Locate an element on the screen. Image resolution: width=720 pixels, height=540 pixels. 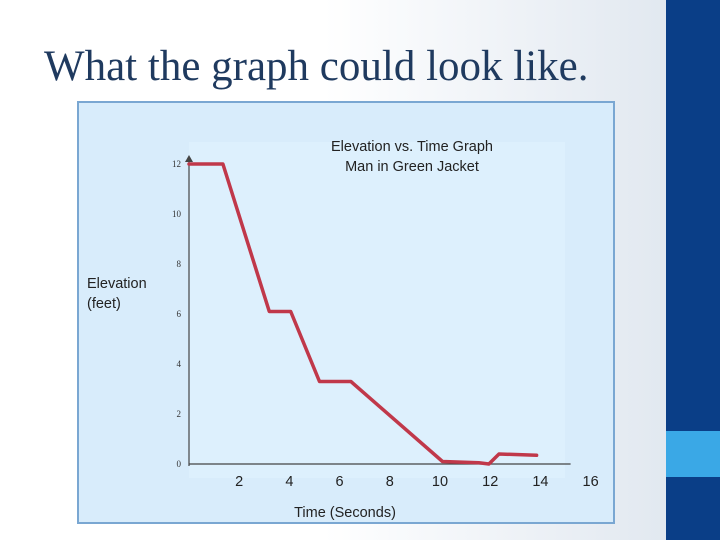
x-axis-label: Time (Seconds) is located at coordinates (345, 513).